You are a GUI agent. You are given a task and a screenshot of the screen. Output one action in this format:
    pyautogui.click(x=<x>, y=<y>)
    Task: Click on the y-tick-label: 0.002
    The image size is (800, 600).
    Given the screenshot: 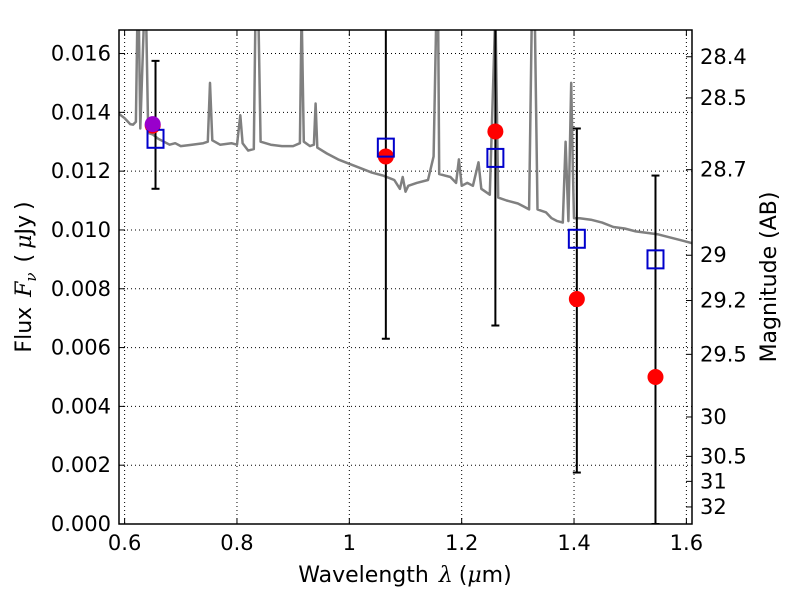 What is the action you would take?
    pyautogui.click(x=81, y=465)
    